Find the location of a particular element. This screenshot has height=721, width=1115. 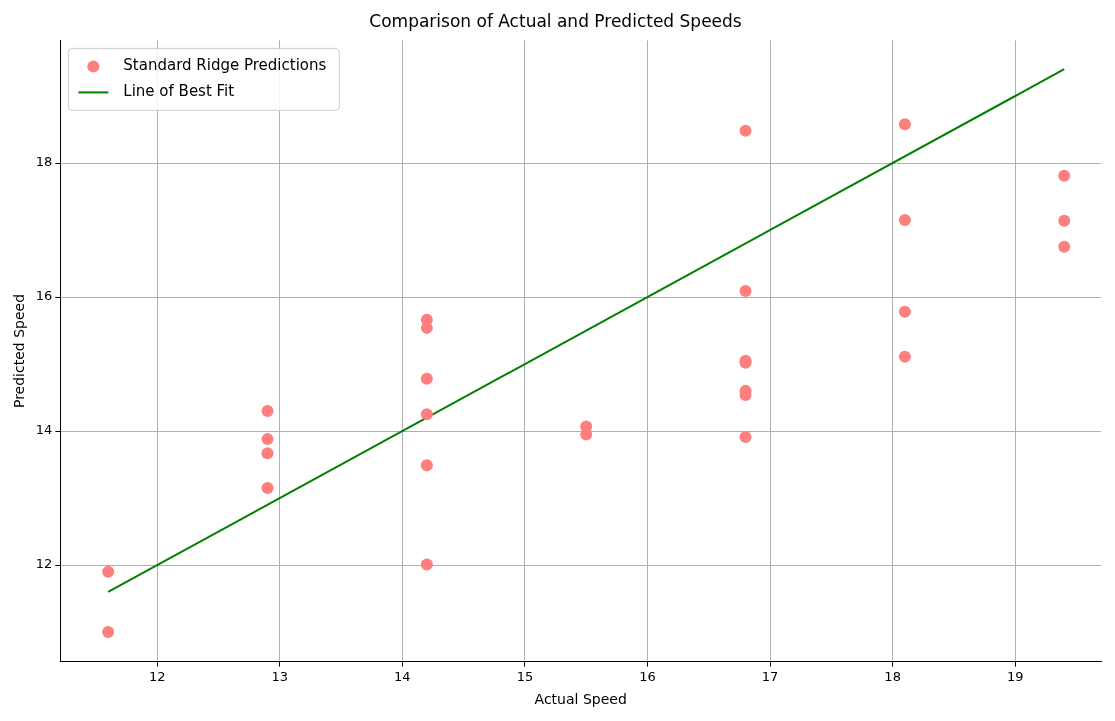

x-tick-label: 12 is located at coordinates (157, 676).